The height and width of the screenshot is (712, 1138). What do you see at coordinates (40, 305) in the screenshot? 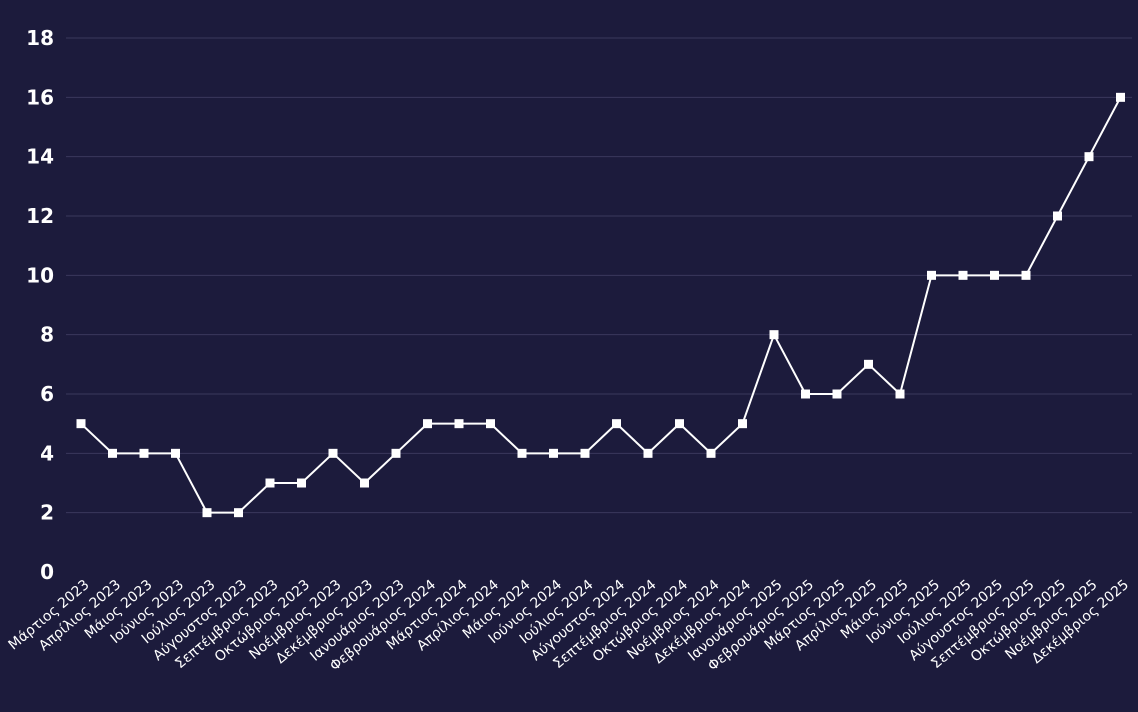
I see `y-axis-ticks: 0 2 4 6 8 10 12 14 16 18` at bounding box center [40, 305].